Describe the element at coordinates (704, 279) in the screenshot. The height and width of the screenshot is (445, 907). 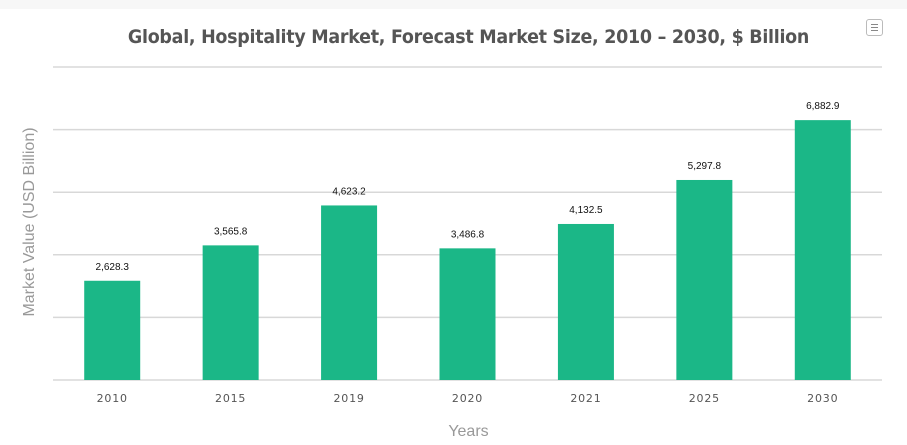
I see `bar-2025` at that location.